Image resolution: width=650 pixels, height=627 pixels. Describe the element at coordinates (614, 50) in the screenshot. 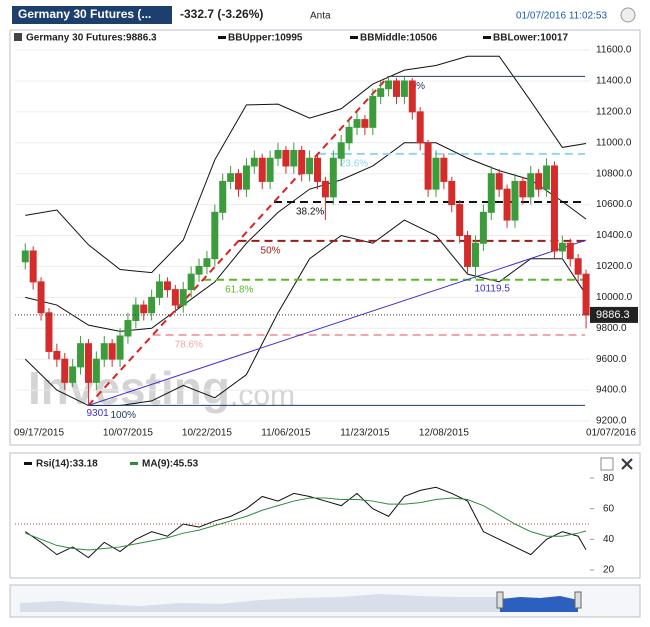

I see `y-tick-label: 11600.0` at that location.